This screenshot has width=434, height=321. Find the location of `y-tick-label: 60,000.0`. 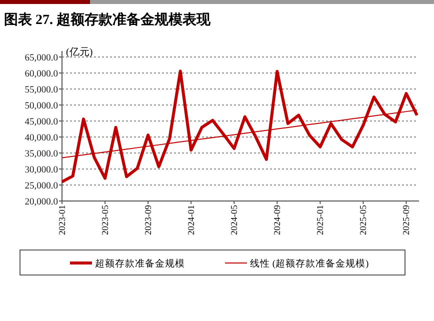

y-tick-label: 60,000.0 is located at coordinates (41, 75).